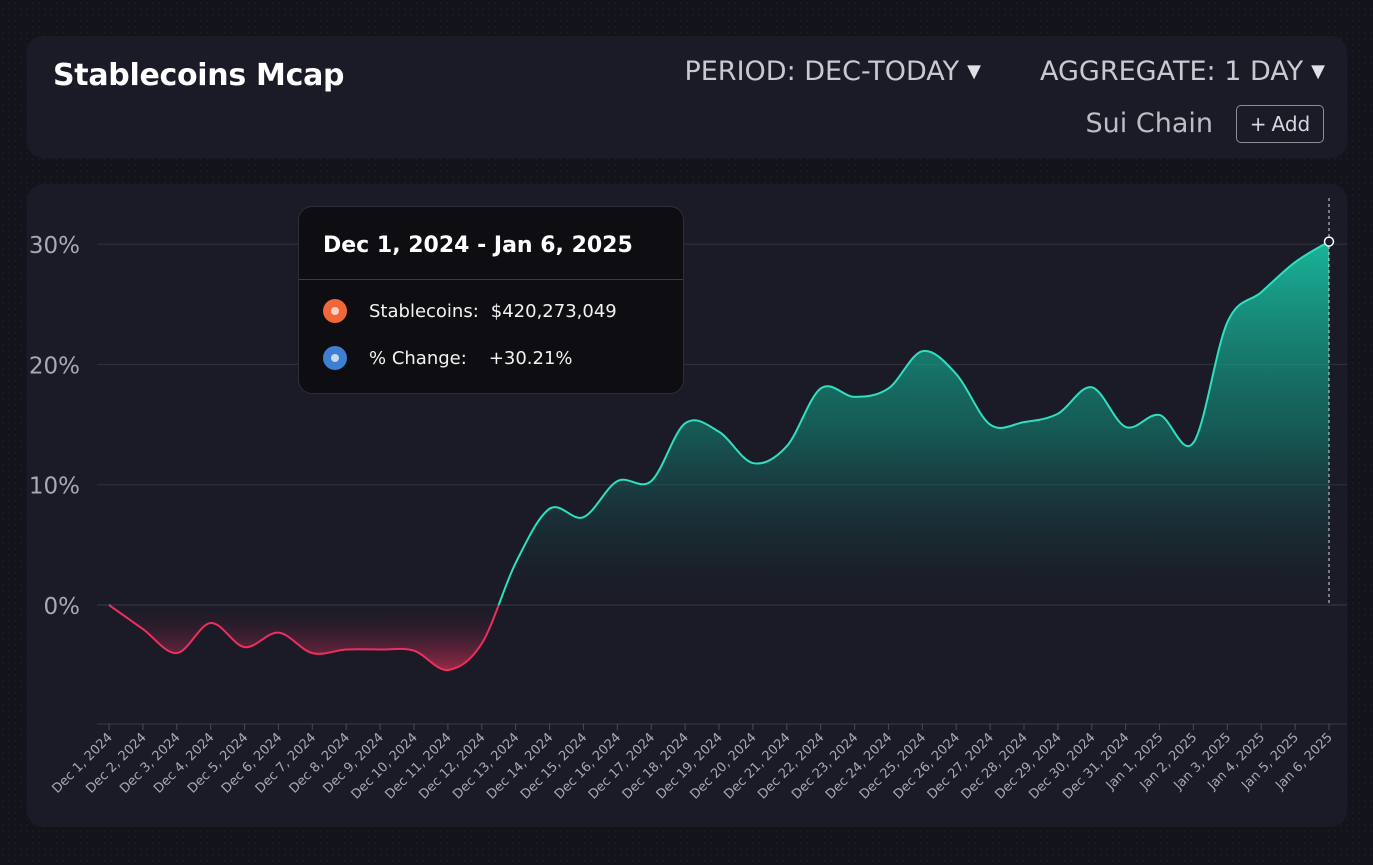 The width and height of the screenshot is (1373, 865). I want to click on add-button: + Add, so click(1280, 124).